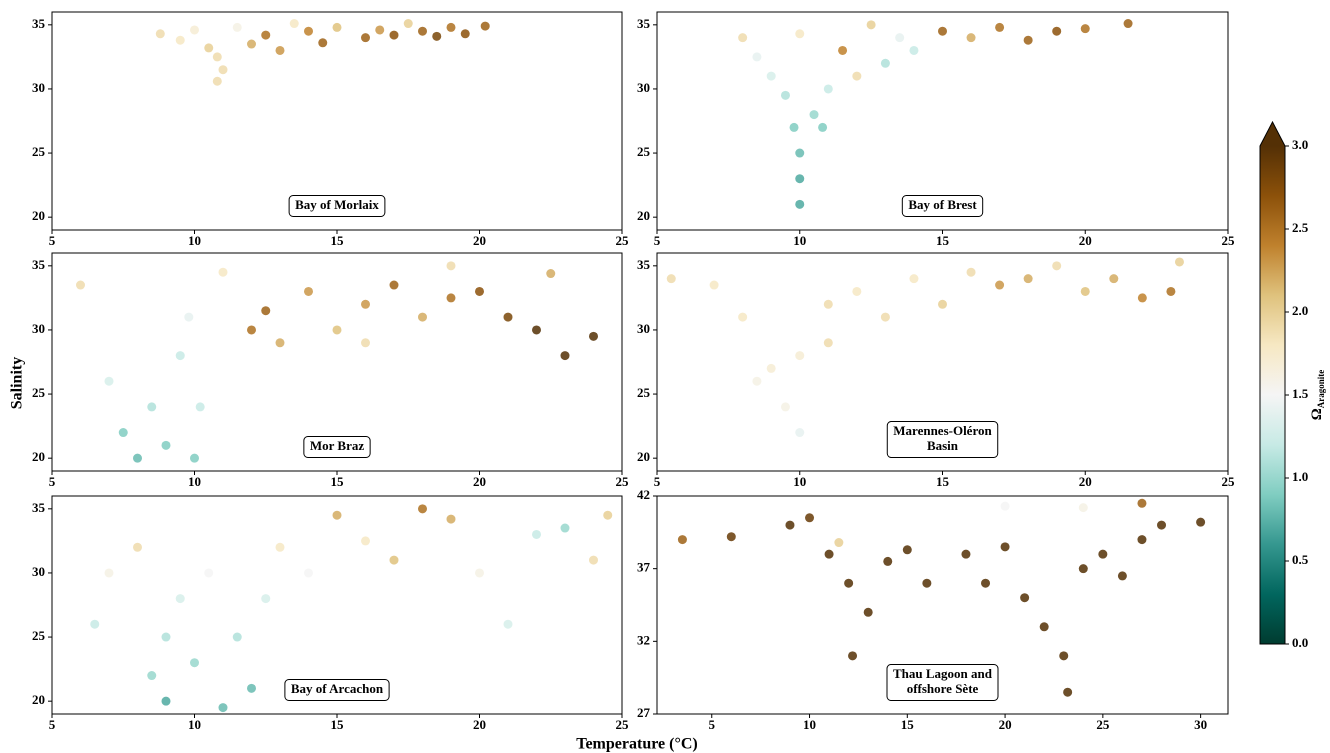  I want to click on colorbar-tick-label: 0.5, so click(1300, 559).